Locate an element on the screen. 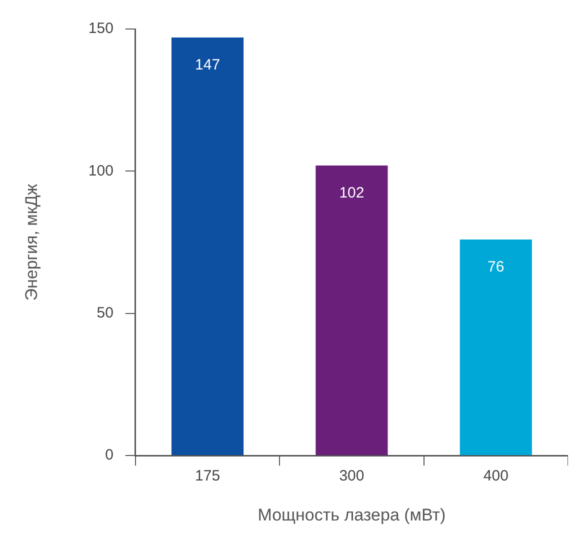 The image size is (576, 542). data-label: 102 is located at coordinates (351, 193).